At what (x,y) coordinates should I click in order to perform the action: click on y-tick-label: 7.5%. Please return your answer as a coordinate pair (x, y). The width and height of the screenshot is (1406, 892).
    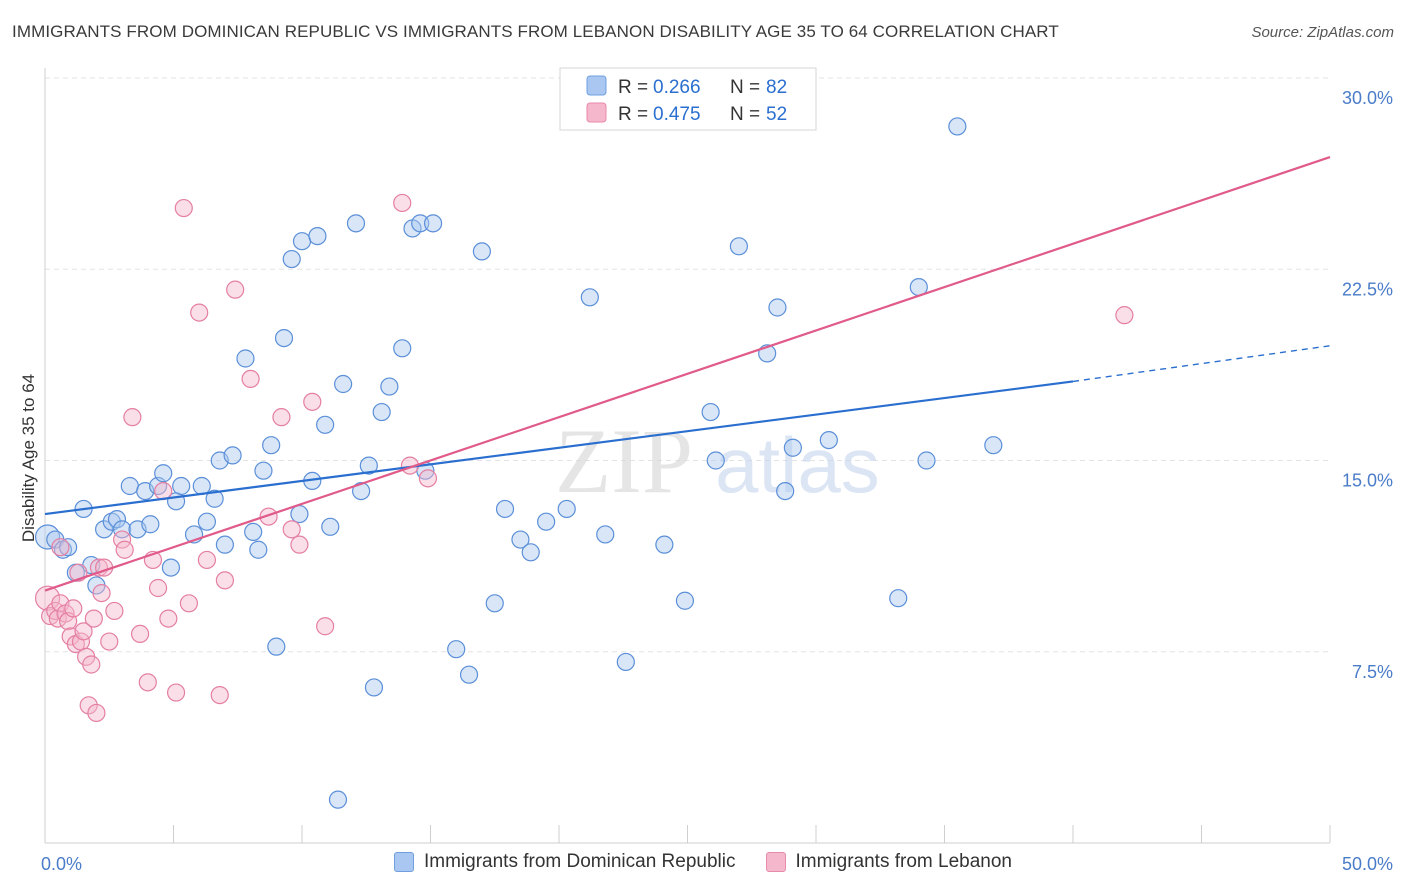
    Looking at the image, I should click on (1372, 672).